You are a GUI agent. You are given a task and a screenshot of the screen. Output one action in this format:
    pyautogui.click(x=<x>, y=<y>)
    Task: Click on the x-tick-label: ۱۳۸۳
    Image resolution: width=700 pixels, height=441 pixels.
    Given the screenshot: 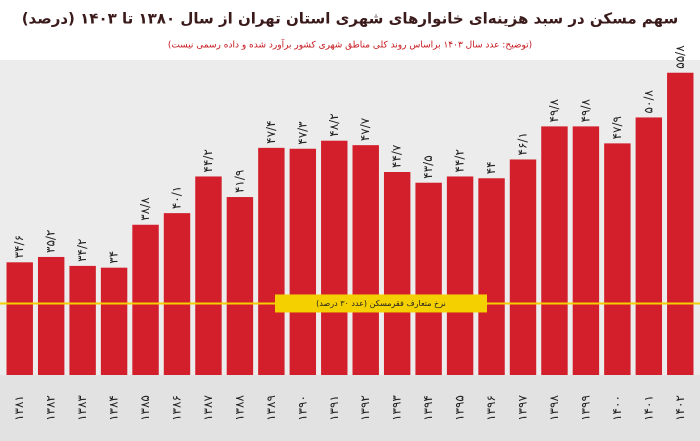 What is the action you would take?
    pyautogui.click(x=82, y=408)
    